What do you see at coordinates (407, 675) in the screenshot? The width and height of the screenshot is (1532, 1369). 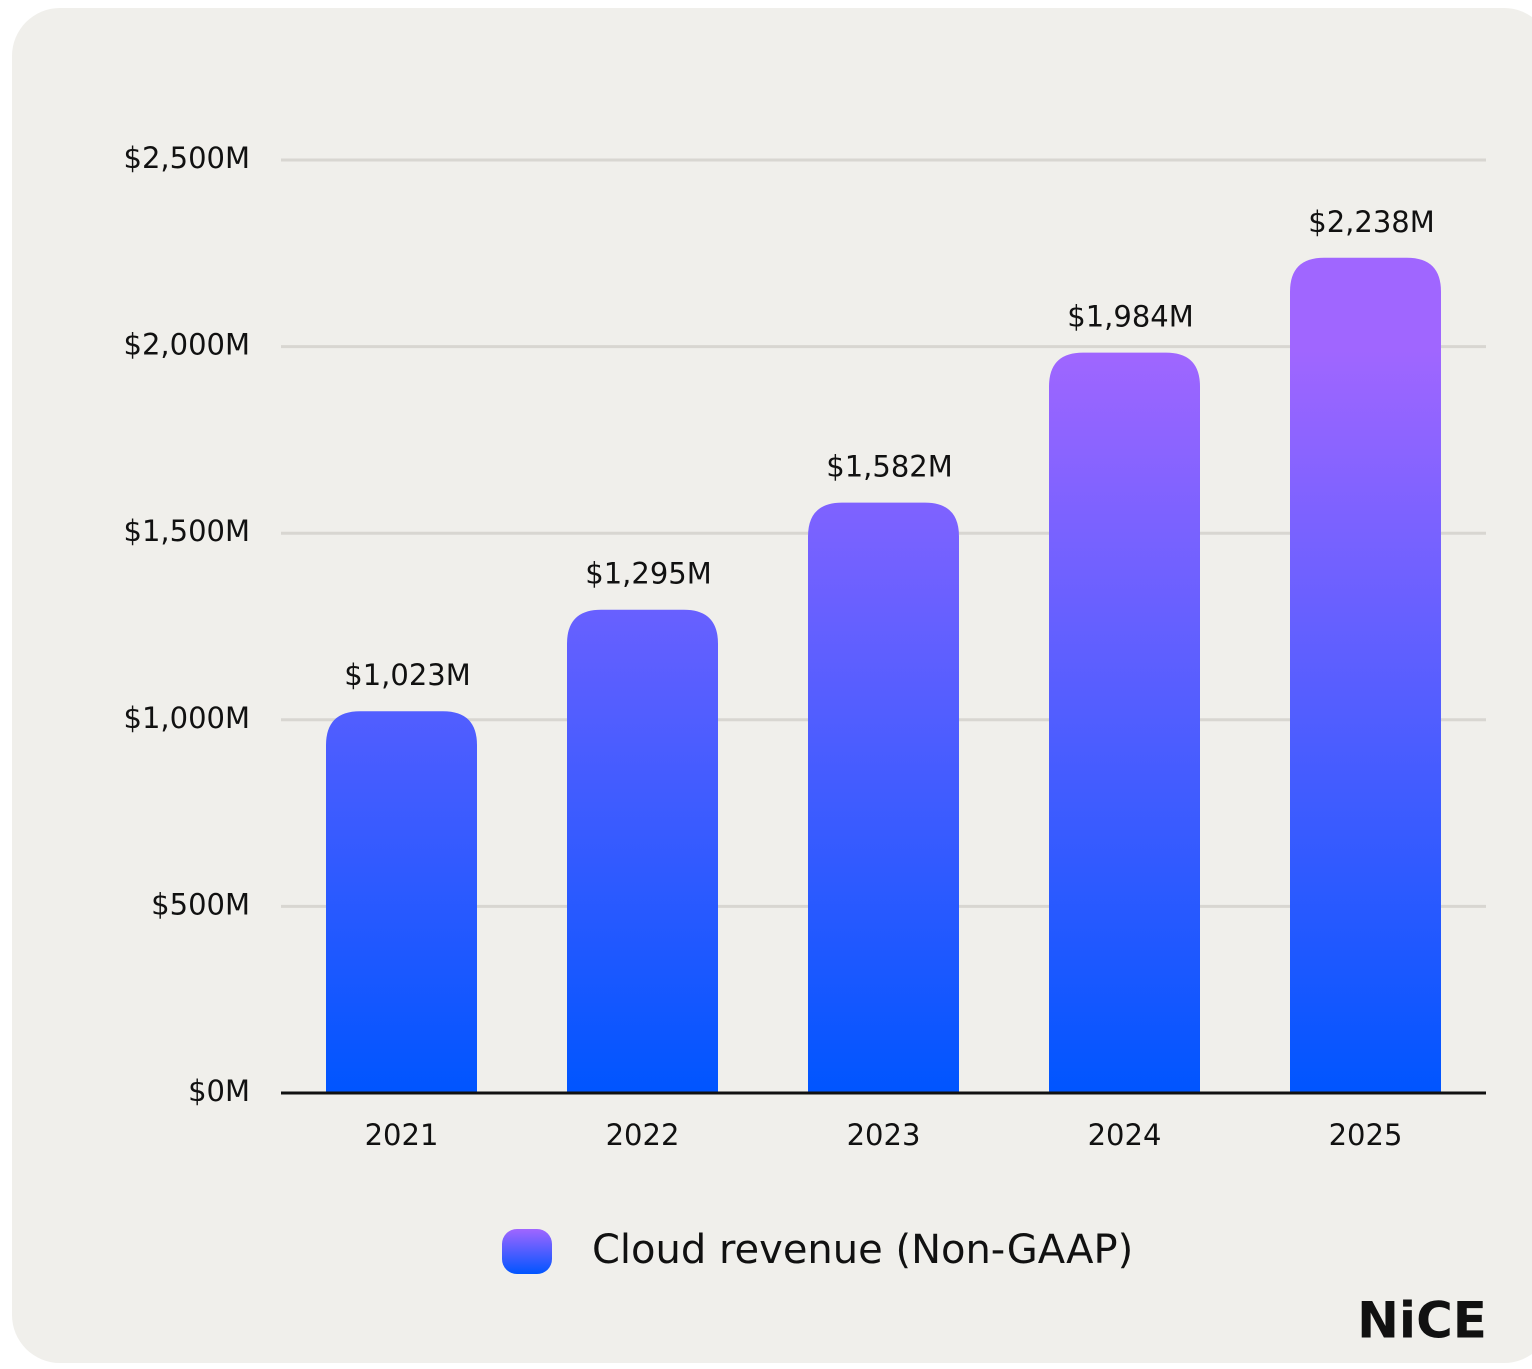 I see `data-label: $1,023M` at bounding box center [407, 675].